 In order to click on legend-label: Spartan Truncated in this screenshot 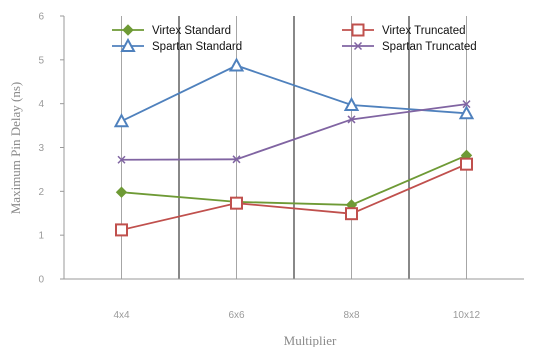, I will do `click(429, 47)`.